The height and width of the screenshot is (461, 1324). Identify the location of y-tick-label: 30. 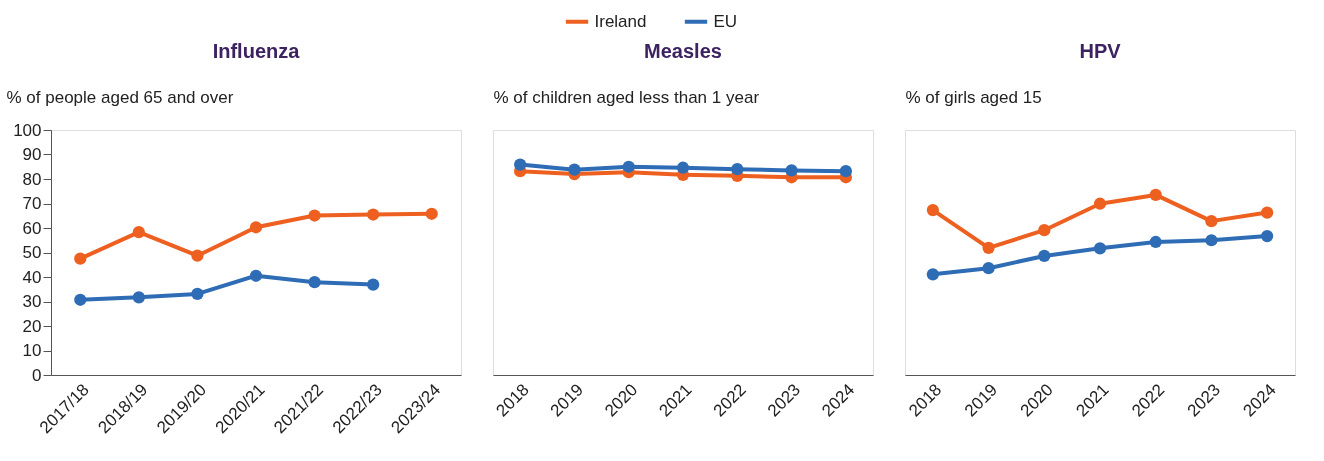
(32, 301).